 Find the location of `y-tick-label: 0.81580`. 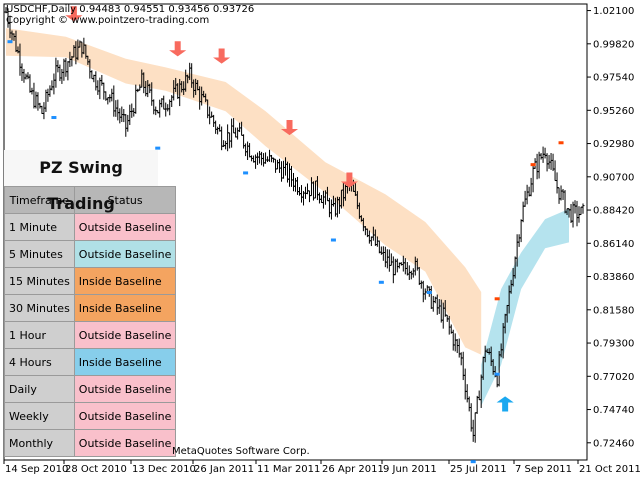

y-tick-label: 0.81580 is located at coordinates (613, 310).